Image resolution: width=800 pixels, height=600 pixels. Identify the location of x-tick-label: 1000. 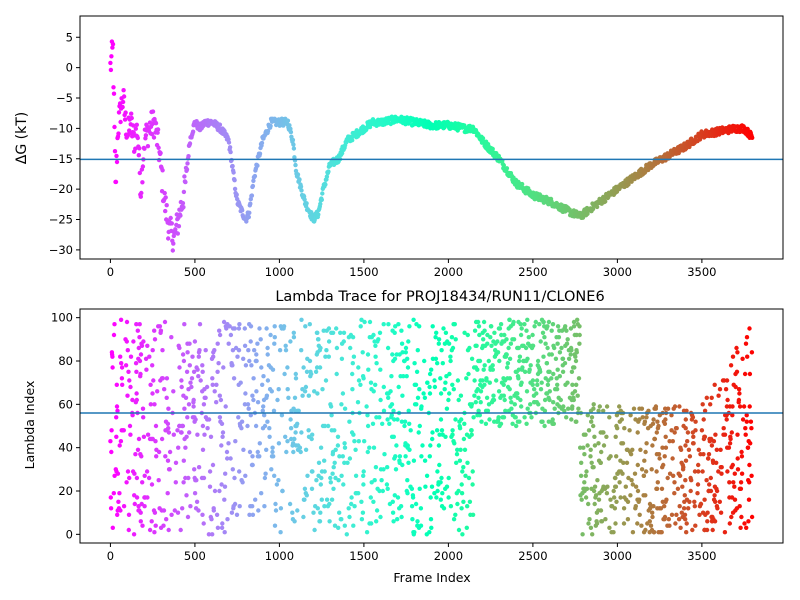
(279, 556).